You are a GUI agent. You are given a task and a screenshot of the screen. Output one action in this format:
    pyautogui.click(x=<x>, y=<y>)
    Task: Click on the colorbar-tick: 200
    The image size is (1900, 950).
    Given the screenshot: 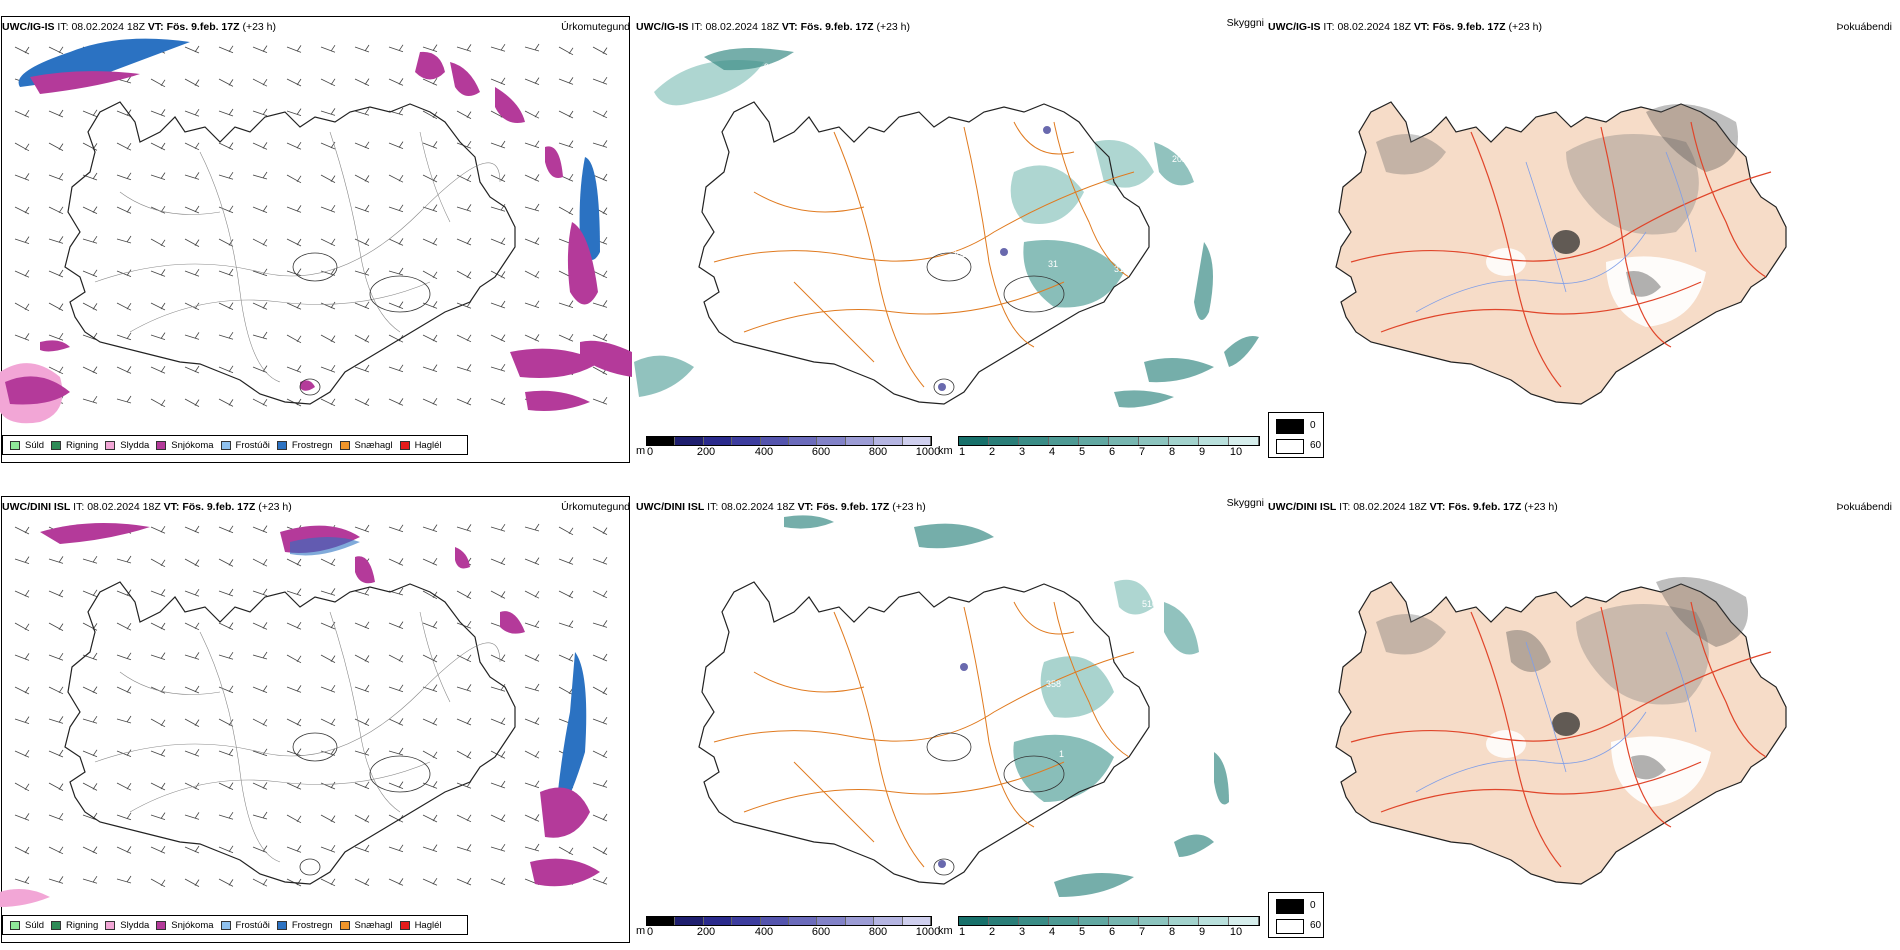 What is the action you would take?
    pyautogui.click(x=706, y=932)
    